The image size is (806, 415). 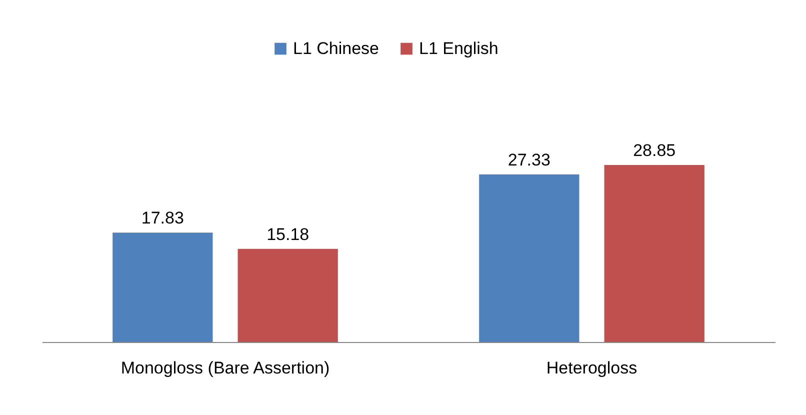 I want to click on legend-label: L1 English, so click(x=458, y=48).